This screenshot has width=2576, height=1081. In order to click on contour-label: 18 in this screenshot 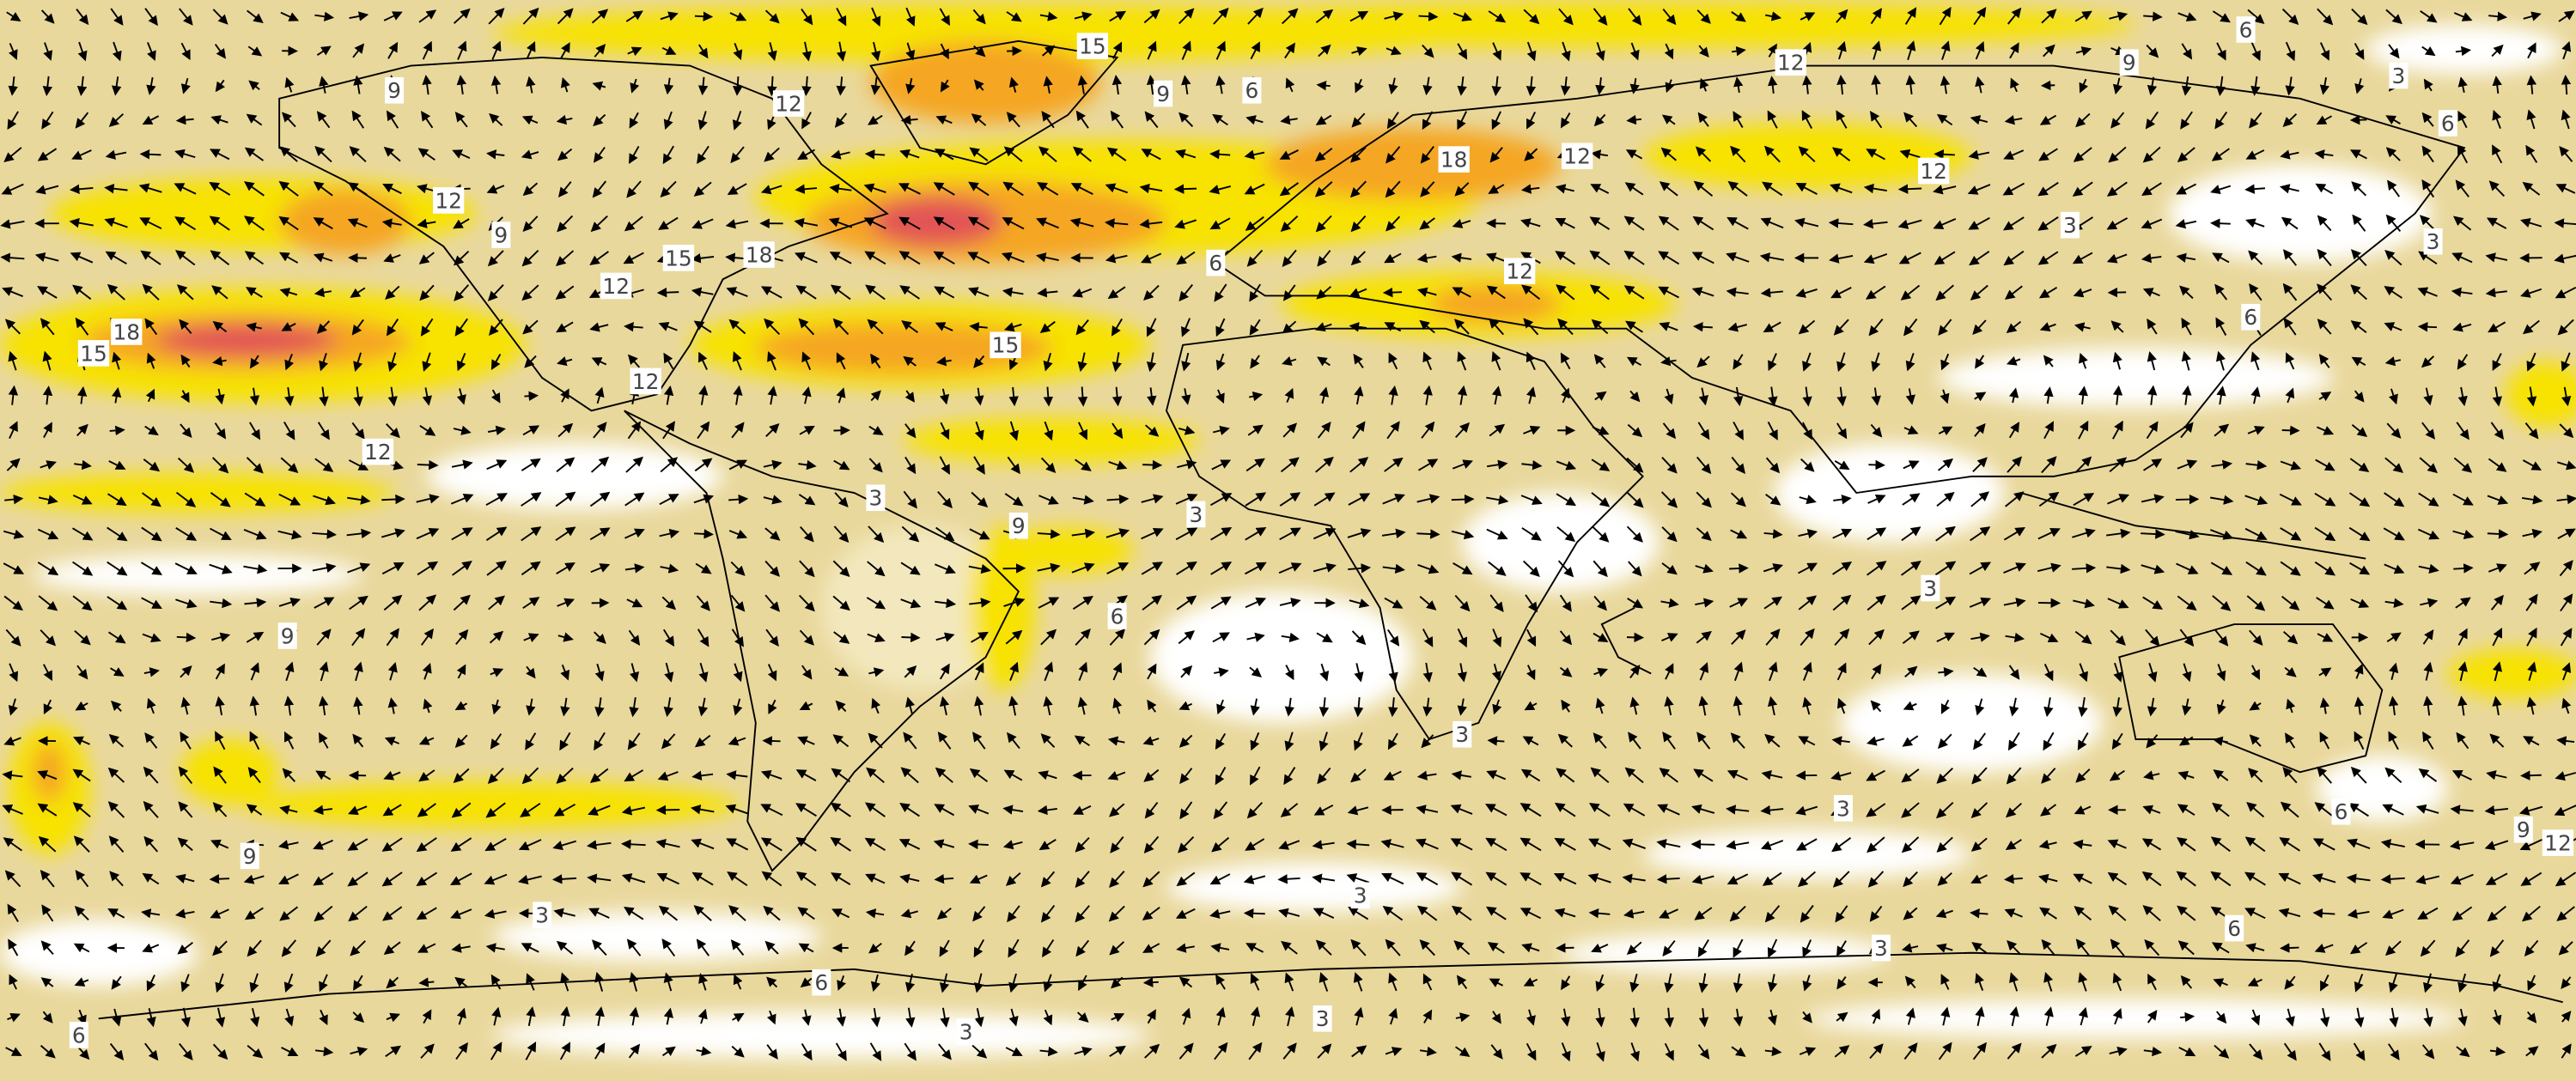, I will do `click(1454, 160)`.